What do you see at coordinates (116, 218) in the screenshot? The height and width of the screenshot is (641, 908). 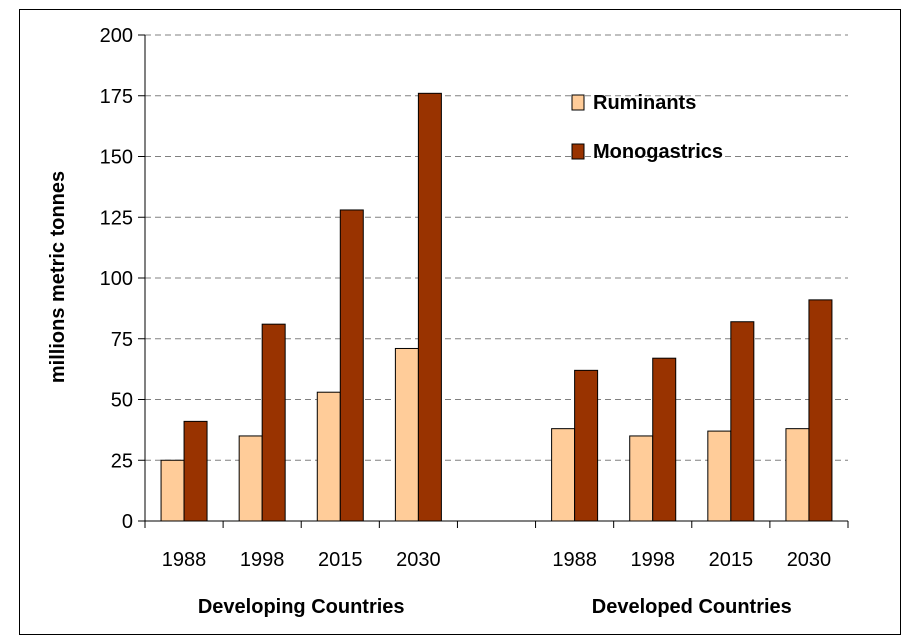 I see `y-tick-label: 125` at bounding box center [116, 218].